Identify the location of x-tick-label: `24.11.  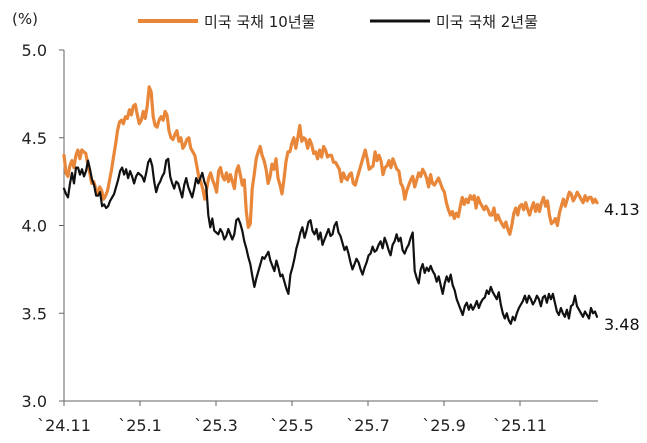
(64, 425).